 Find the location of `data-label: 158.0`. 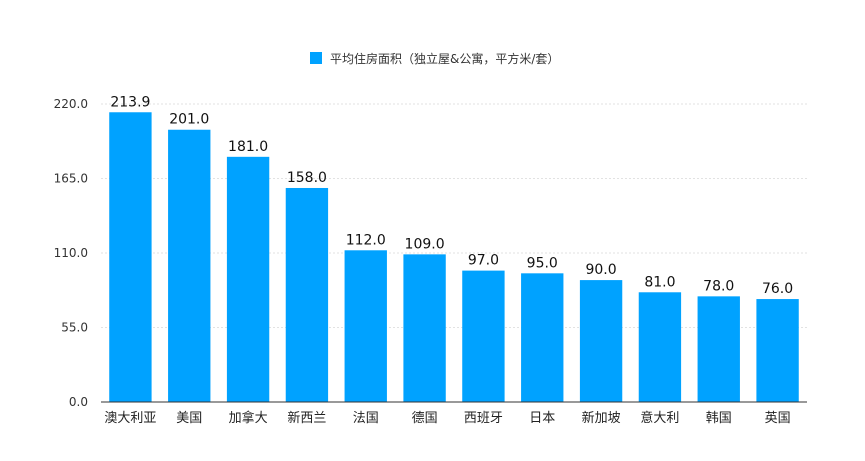

data-label: 158.0 is located at coordinates (307, 178).